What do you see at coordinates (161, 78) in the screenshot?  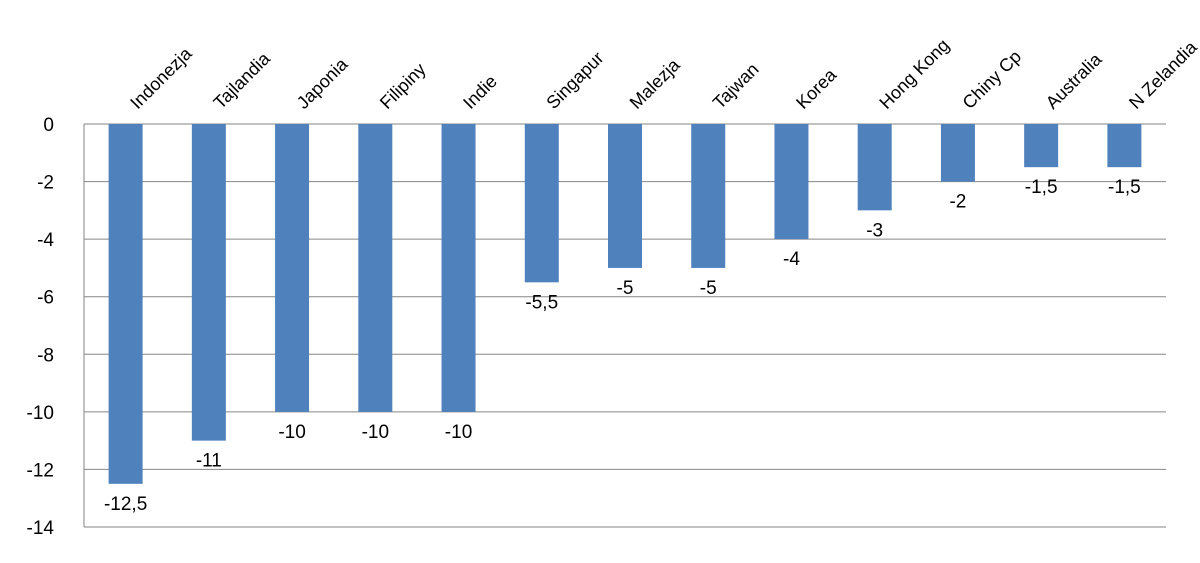 I see `category-label: Indonezja` at bounding box center [161, 78].